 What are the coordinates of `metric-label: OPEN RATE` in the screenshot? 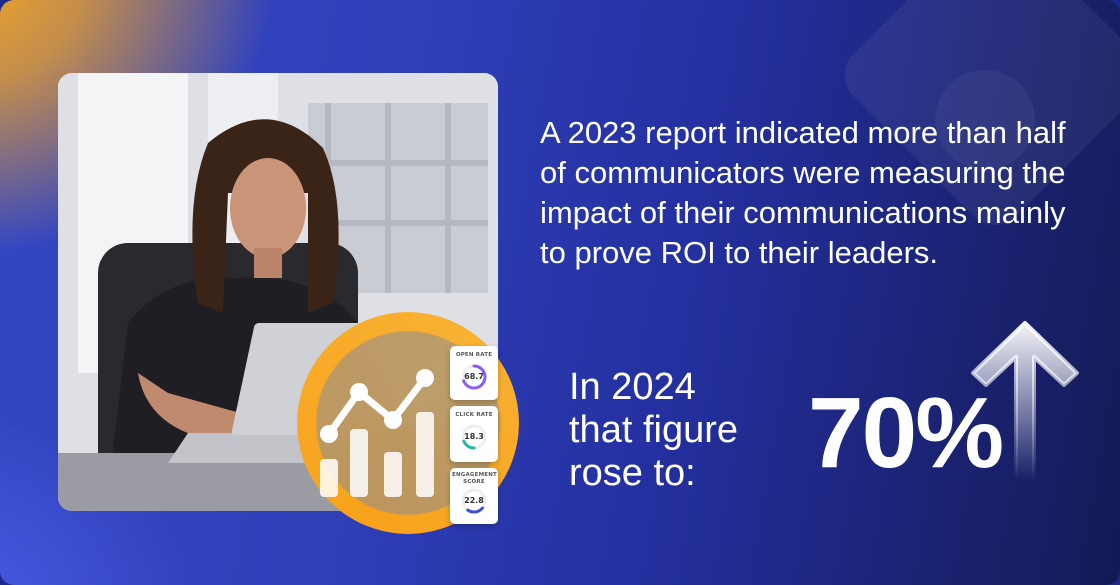 It's located at (474, 355).